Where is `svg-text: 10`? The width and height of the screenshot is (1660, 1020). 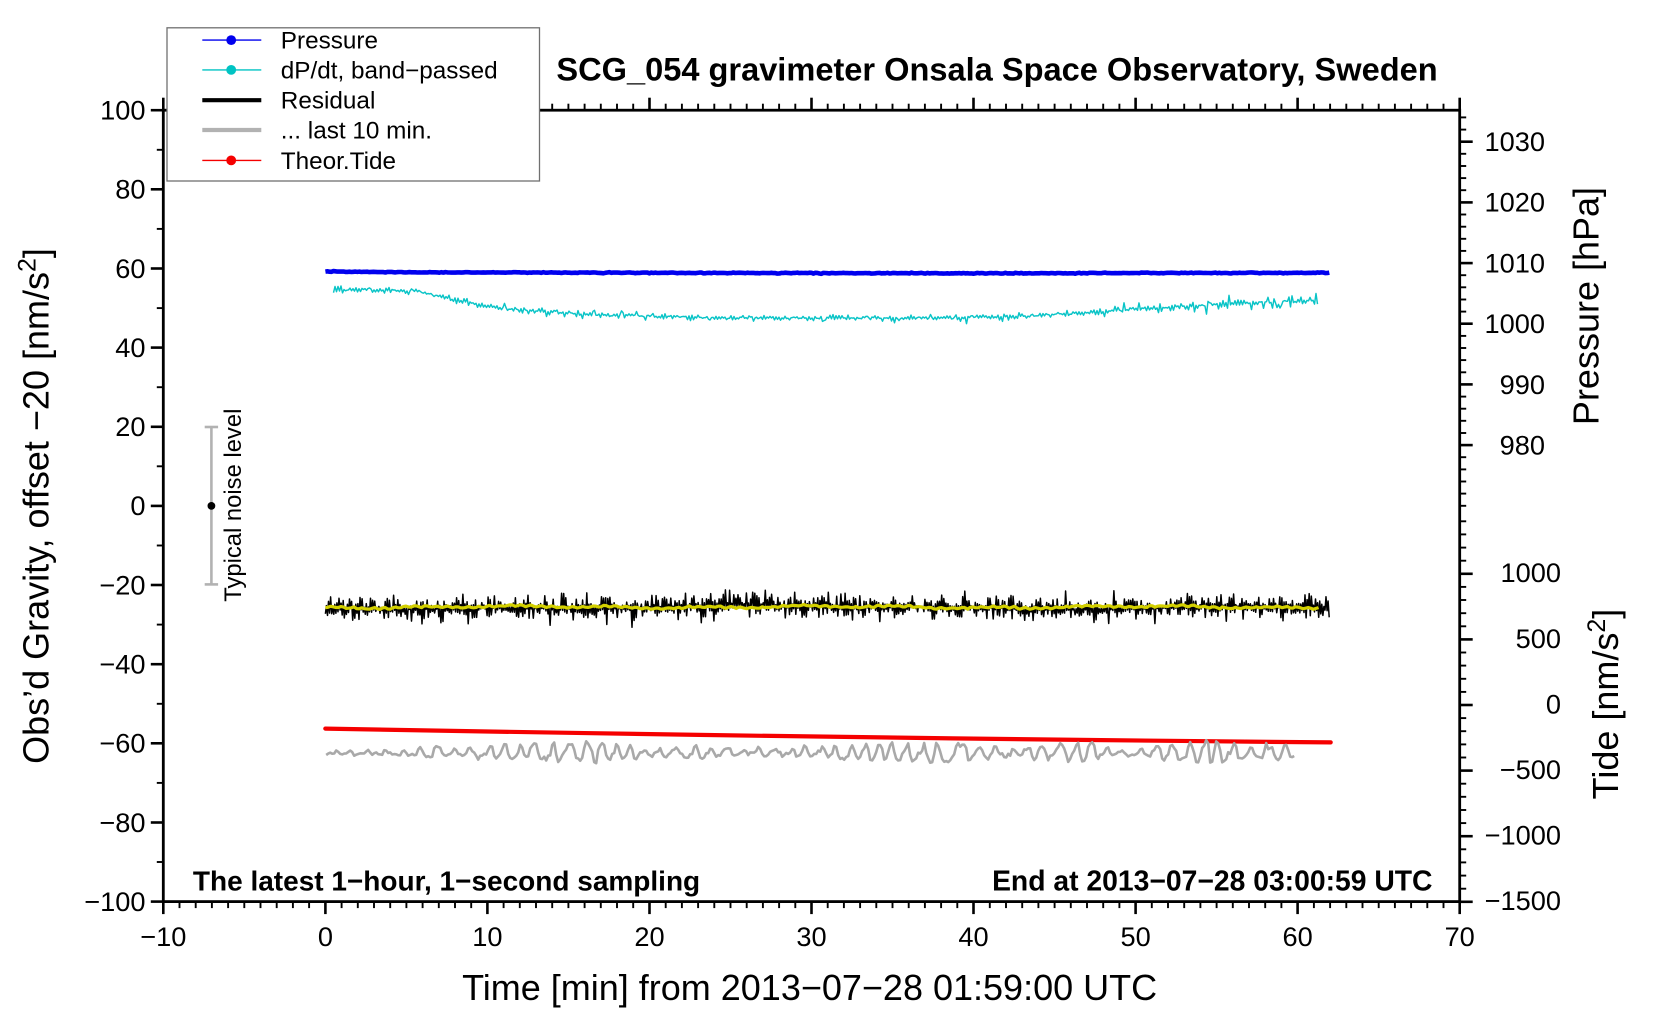 svg-text: 10 is located at coordinates (487, 936).